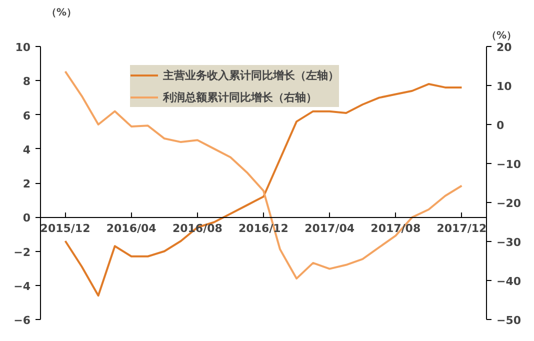 This screenshot has width=534, height=341. I want to click on x-tick-label: 2015/12, so click(65, 229).